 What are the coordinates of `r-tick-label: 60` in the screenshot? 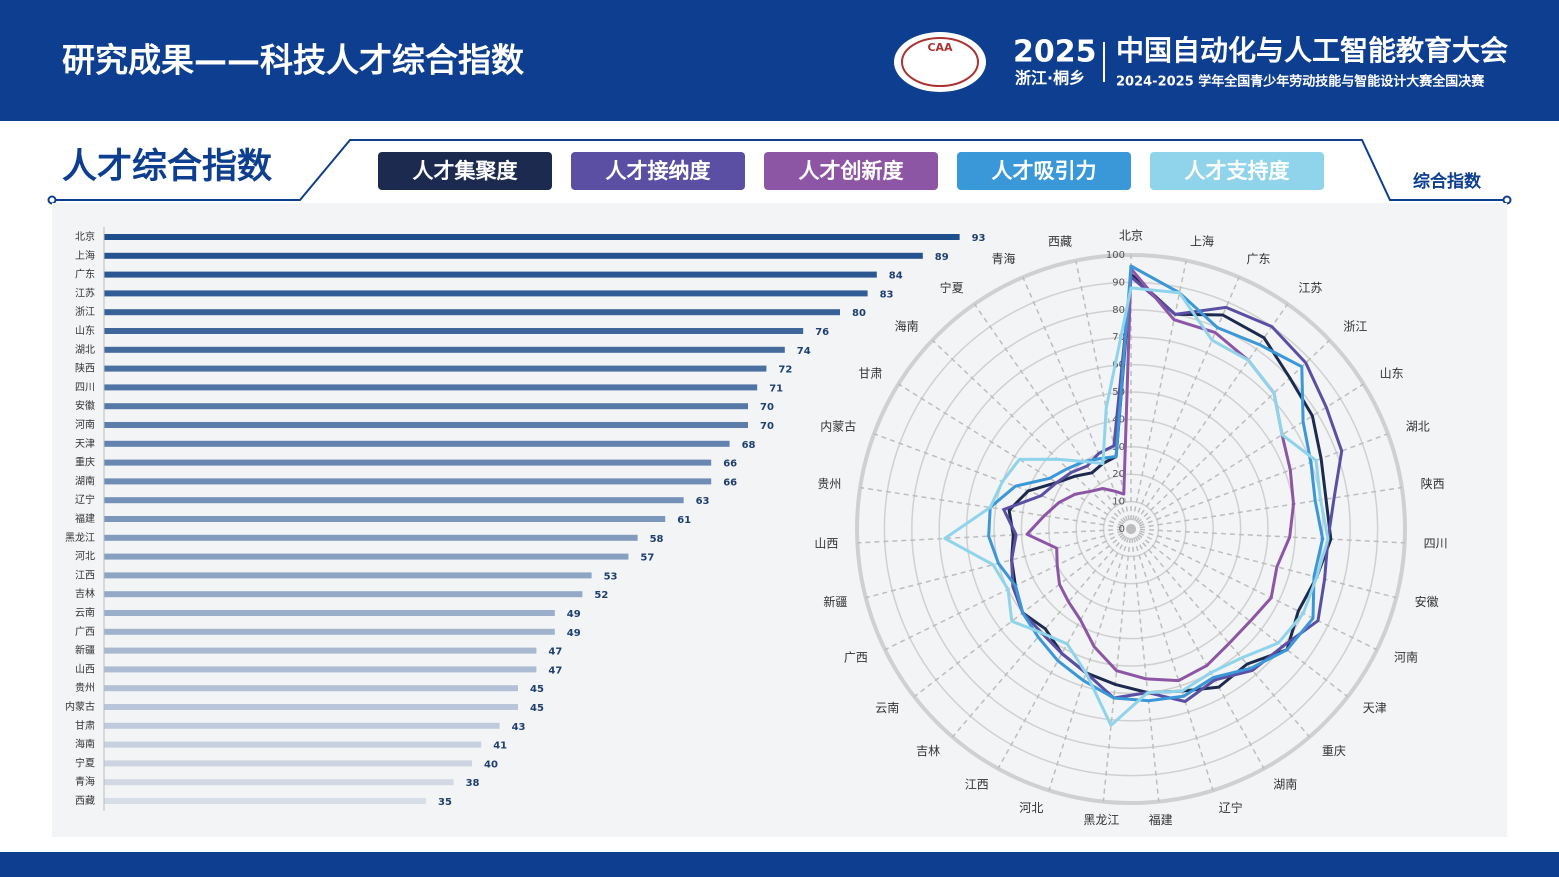 It's located at (1118, 365).